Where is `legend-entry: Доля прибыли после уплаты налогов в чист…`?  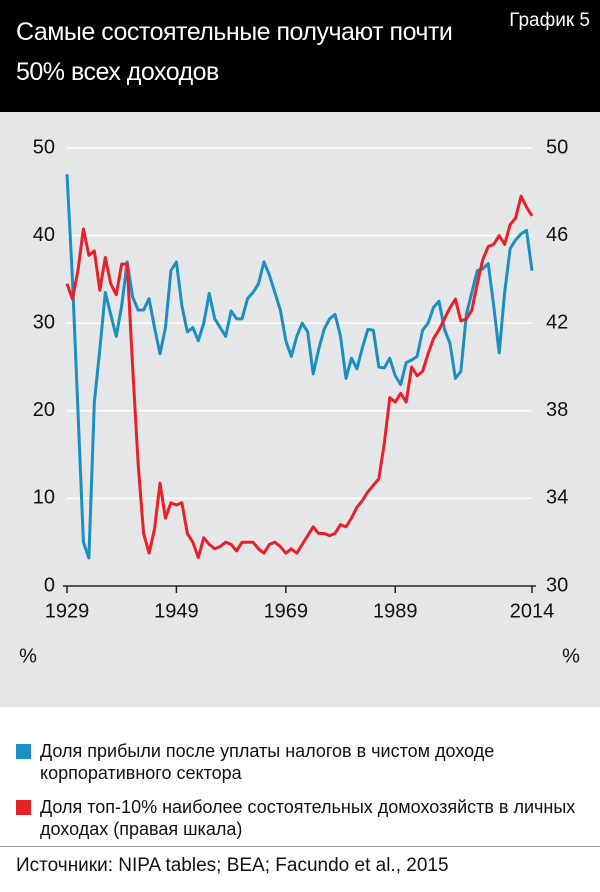 legend-entry: Доля прибыли после уплаты налогов в чист… is located at coordinates (308, 762).